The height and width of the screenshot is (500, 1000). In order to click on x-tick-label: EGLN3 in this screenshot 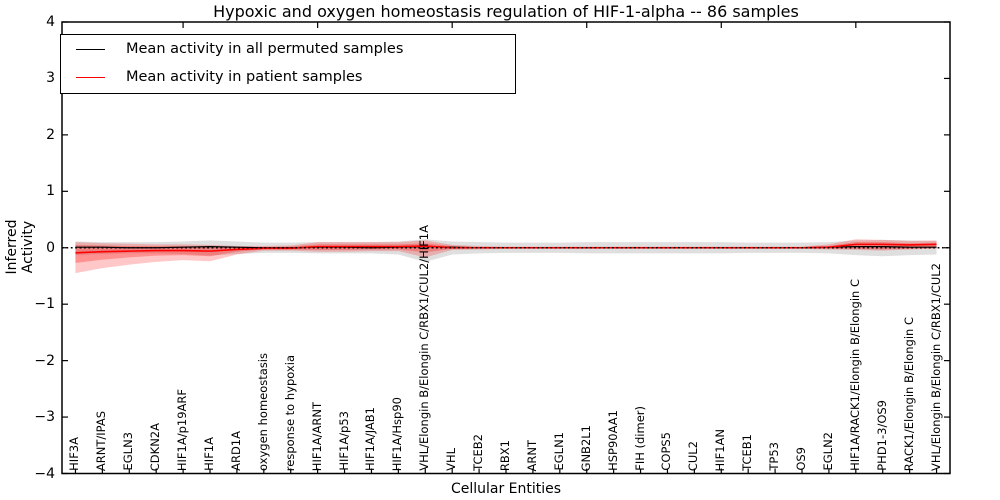, I will do `click(128, 451)`.